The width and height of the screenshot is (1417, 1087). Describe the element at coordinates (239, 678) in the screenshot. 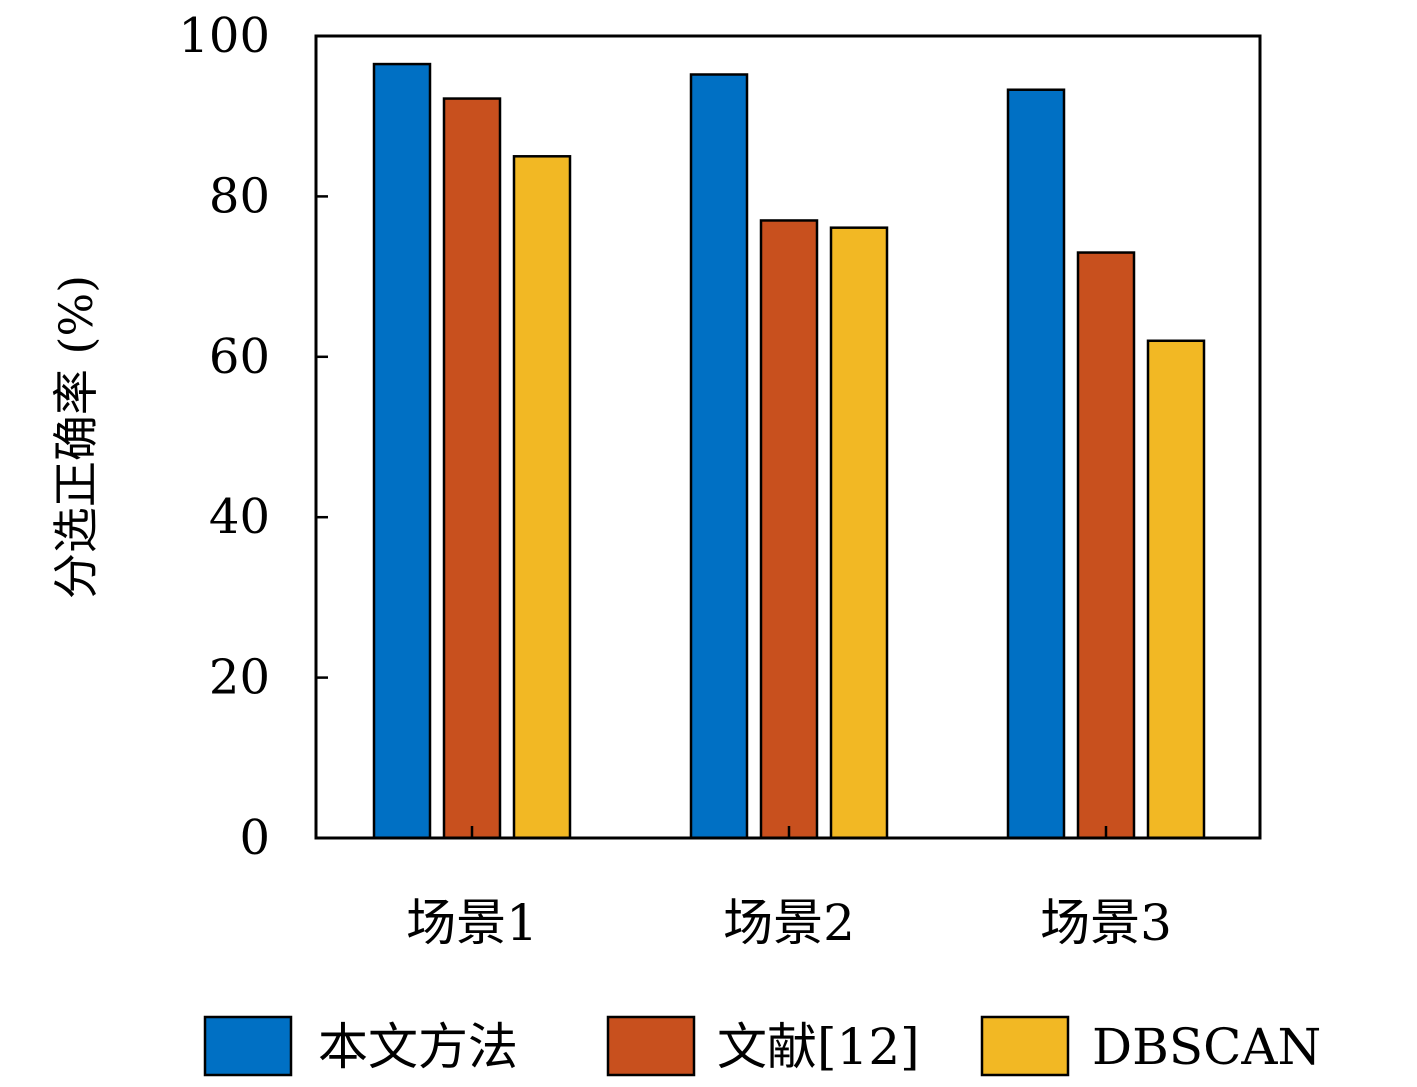

I see `y-tick-label: 20` at that location.